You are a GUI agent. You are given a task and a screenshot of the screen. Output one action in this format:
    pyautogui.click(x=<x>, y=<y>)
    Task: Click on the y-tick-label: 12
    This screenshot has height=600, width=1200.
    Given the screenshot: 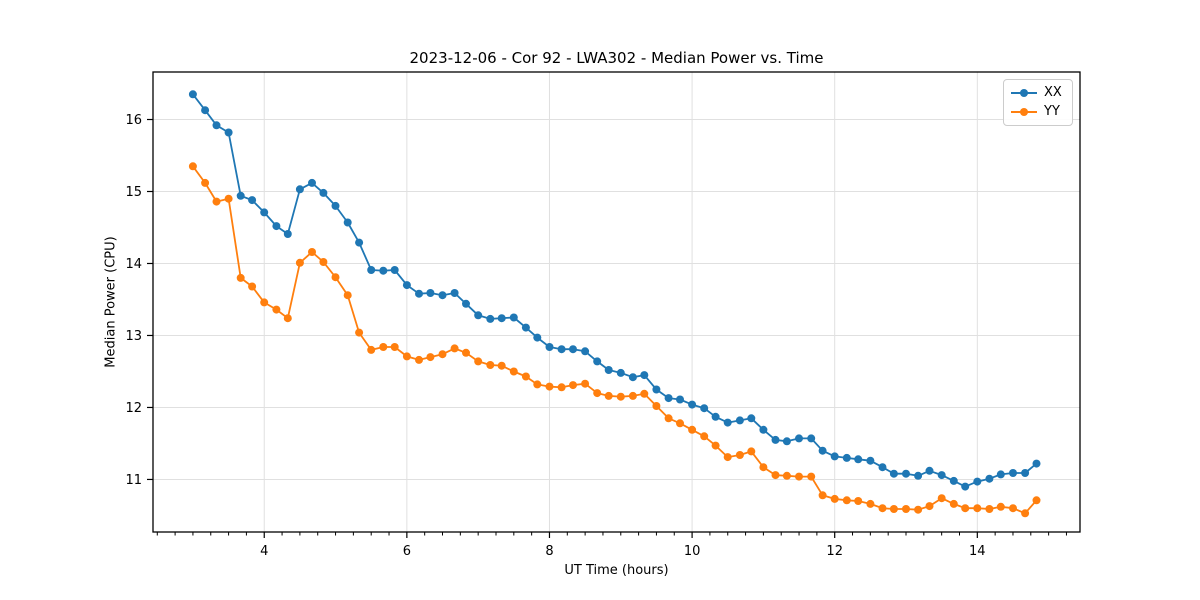 What is the action you would take?
    pyautogui.click(x=133, y=408)
    